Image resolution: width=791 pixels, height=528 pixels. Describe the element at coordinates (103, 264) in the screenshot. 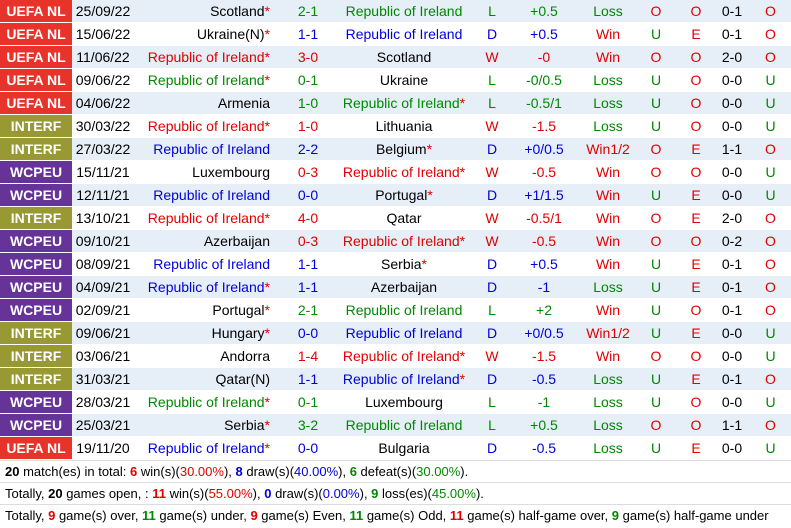

I see `date: 08/09/21` at that location.